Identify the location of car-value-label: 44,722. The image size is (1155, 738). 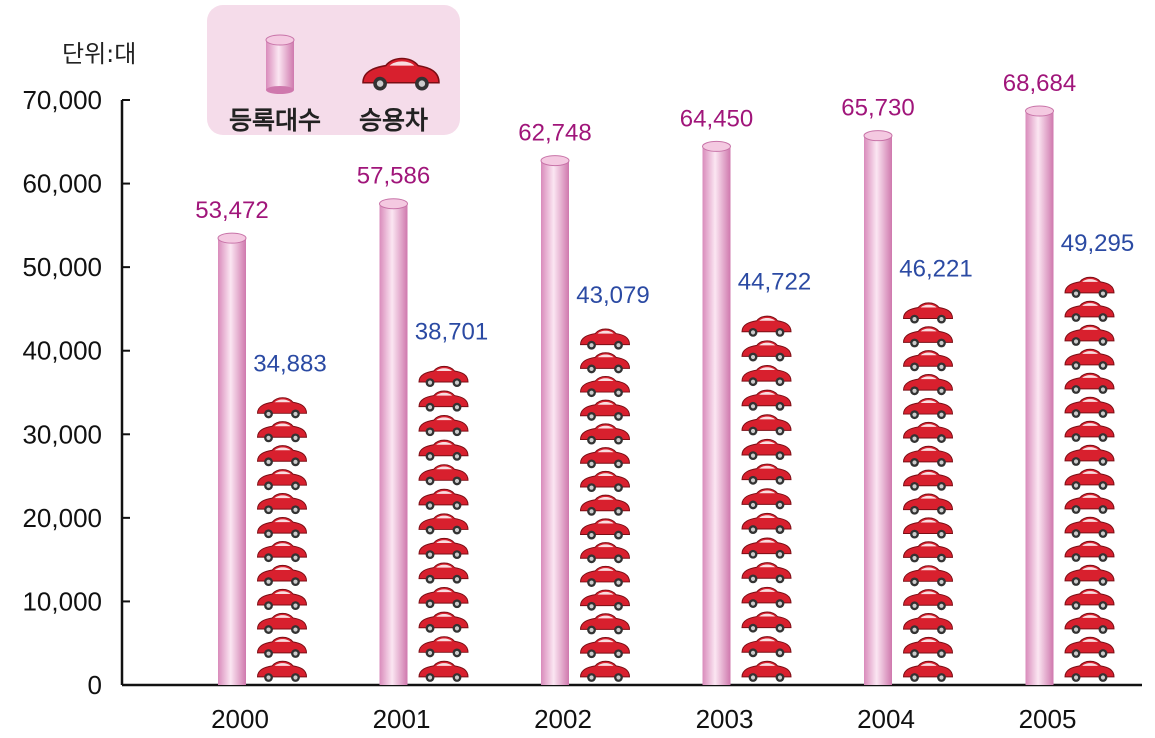
(774, 281).